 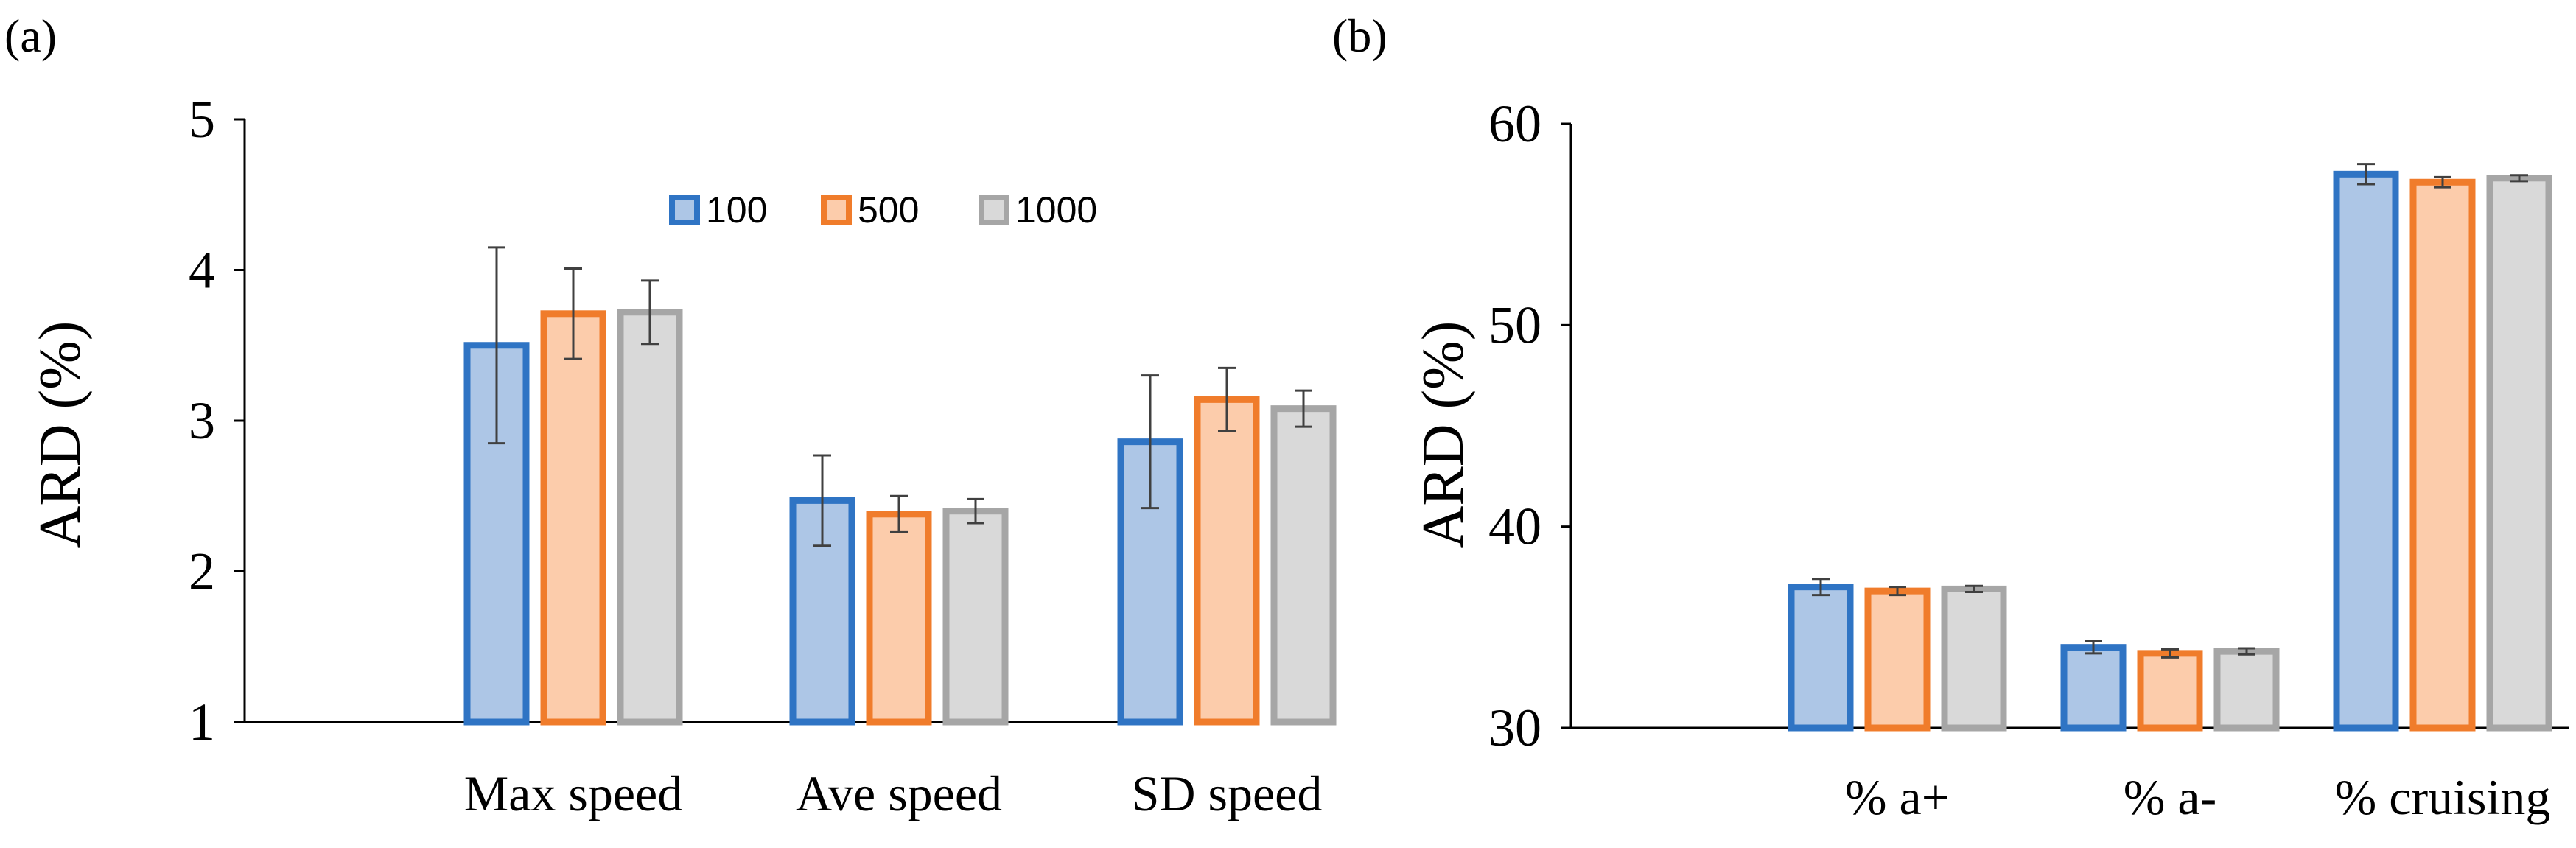 I want to click on legend-label-100: 100, so click(x=736, y=210).